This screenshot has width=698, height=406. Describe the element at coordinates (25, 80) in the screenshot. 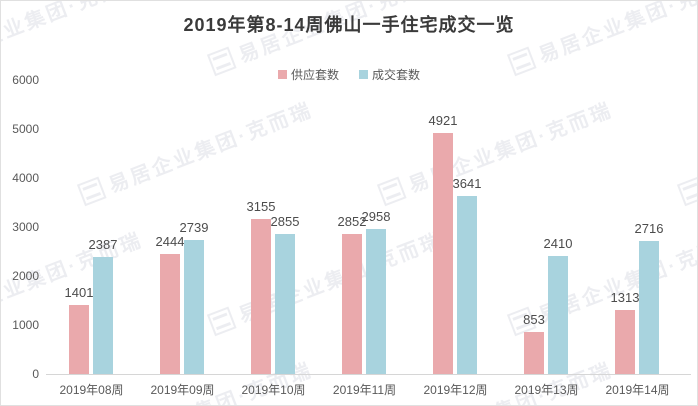

I see `y-tick-label: 6000` at that location.